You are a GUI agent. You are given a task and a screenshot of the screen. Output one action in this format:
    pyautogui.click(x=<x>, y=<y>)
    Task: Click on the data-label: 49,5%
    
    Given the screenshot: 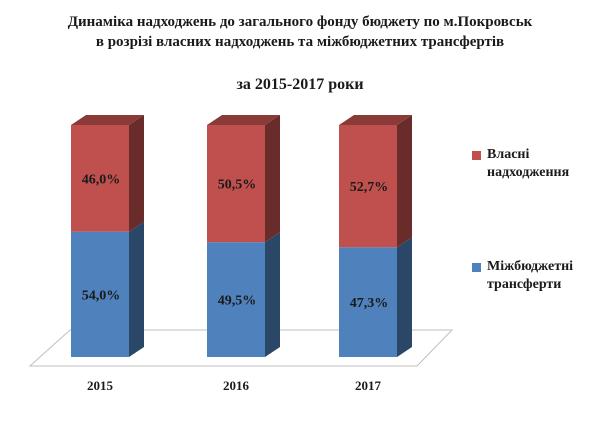 What is the action you would take?
    pyautogui.click(x=237, y=301)
    